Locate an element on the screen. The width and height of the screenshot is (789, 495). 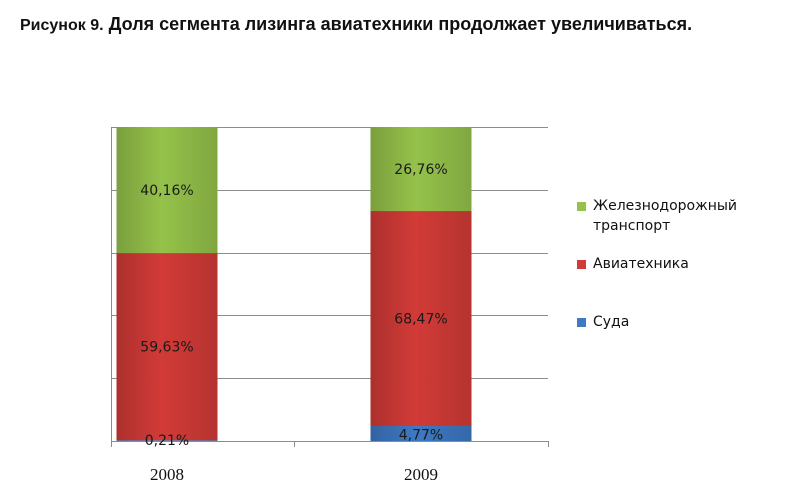
legend-swatch-aviation is located at coordinates (581, 264).